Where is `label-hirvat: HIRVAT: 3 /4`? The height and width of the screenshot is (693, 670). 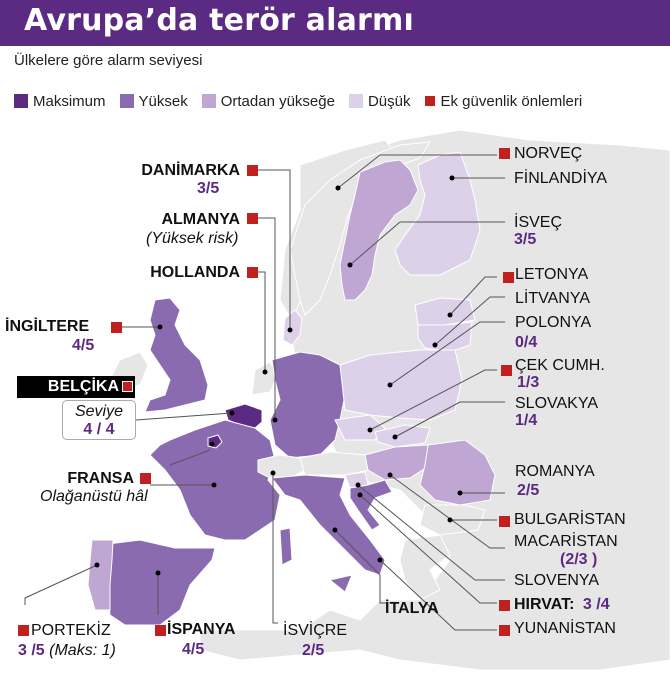 label-hirvat: HIRVAT: 3 /4 is located at coordinates (562, 605).